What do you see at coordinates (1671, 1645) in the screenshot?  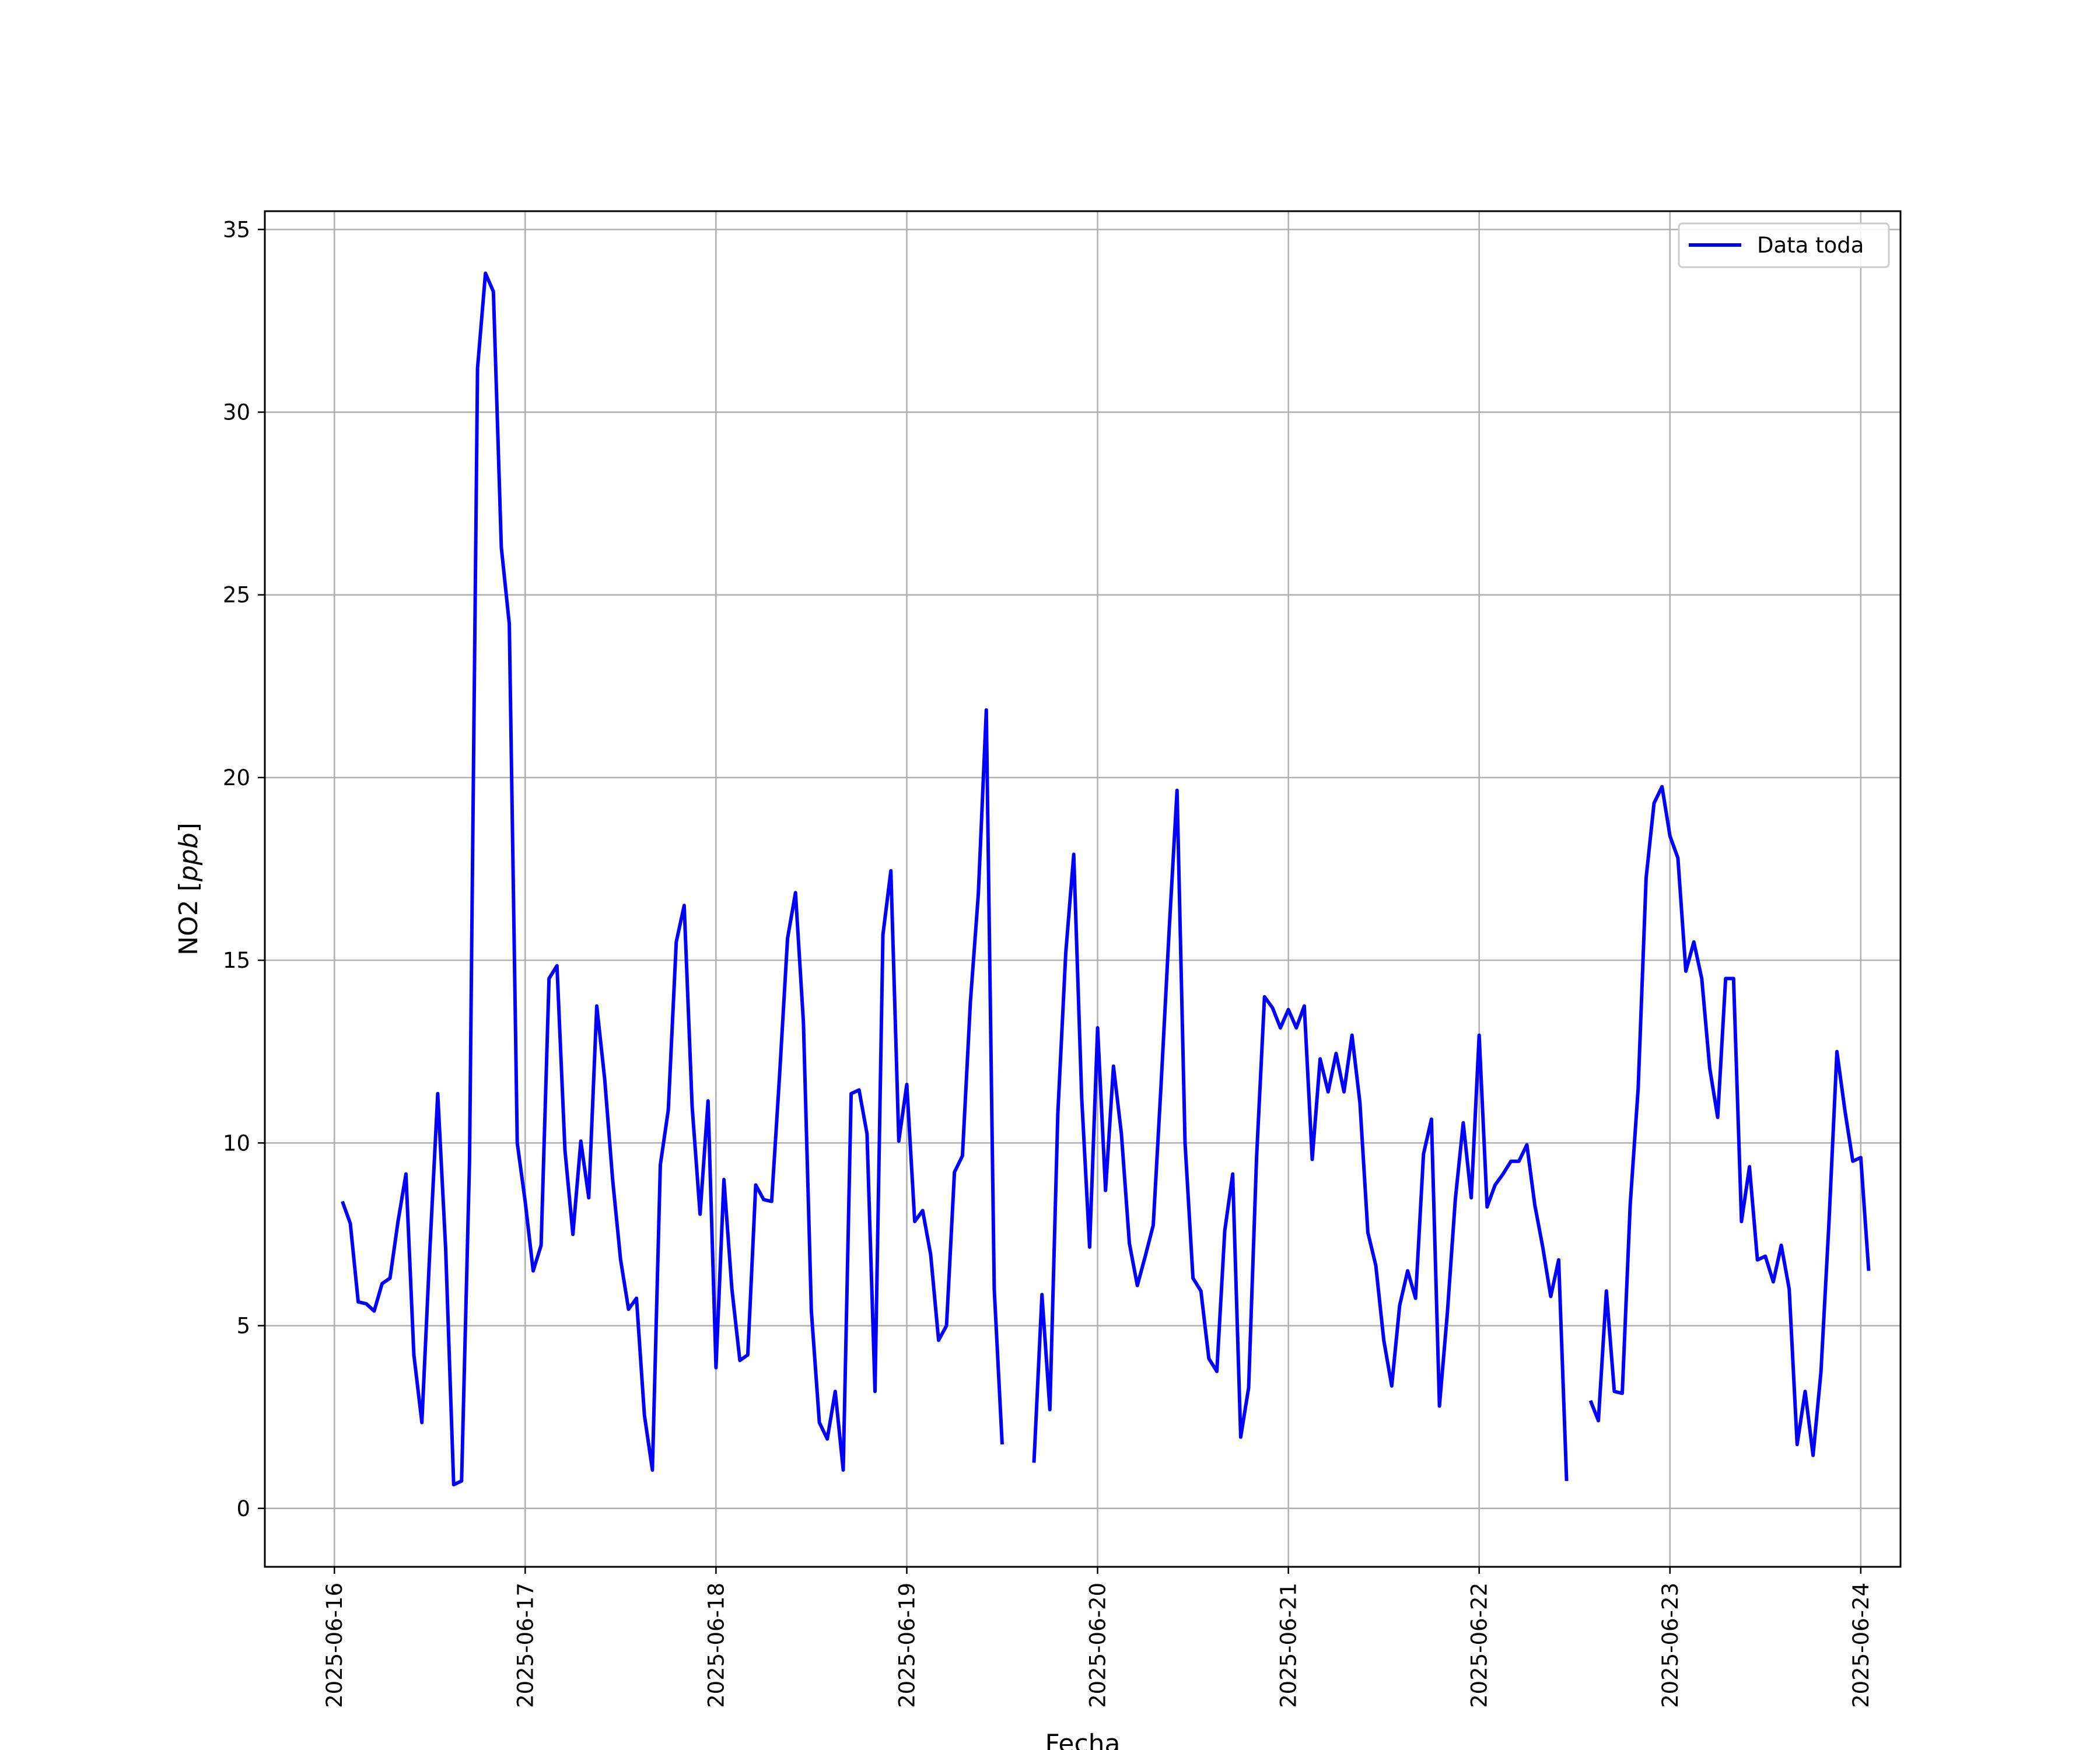 I see `x-tick-label: 2025-06-23` at bounding box center [1671, 1645].